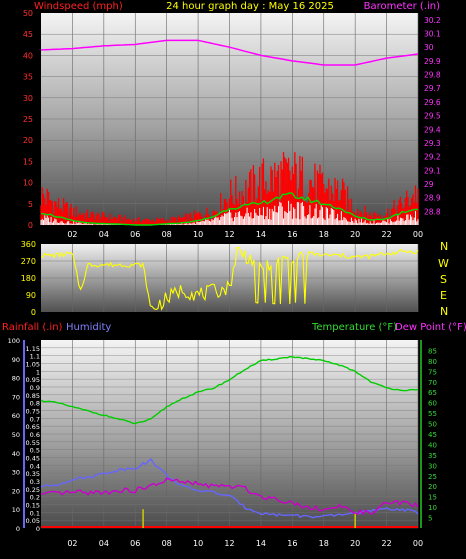 Image resolution: width=466 pixels, height=559 pixels. What do you see at coordinates (430, 327) in the screenshot?
I see `dewpoint-label: Dew Point (°F)` at bounding box center [430, 327].